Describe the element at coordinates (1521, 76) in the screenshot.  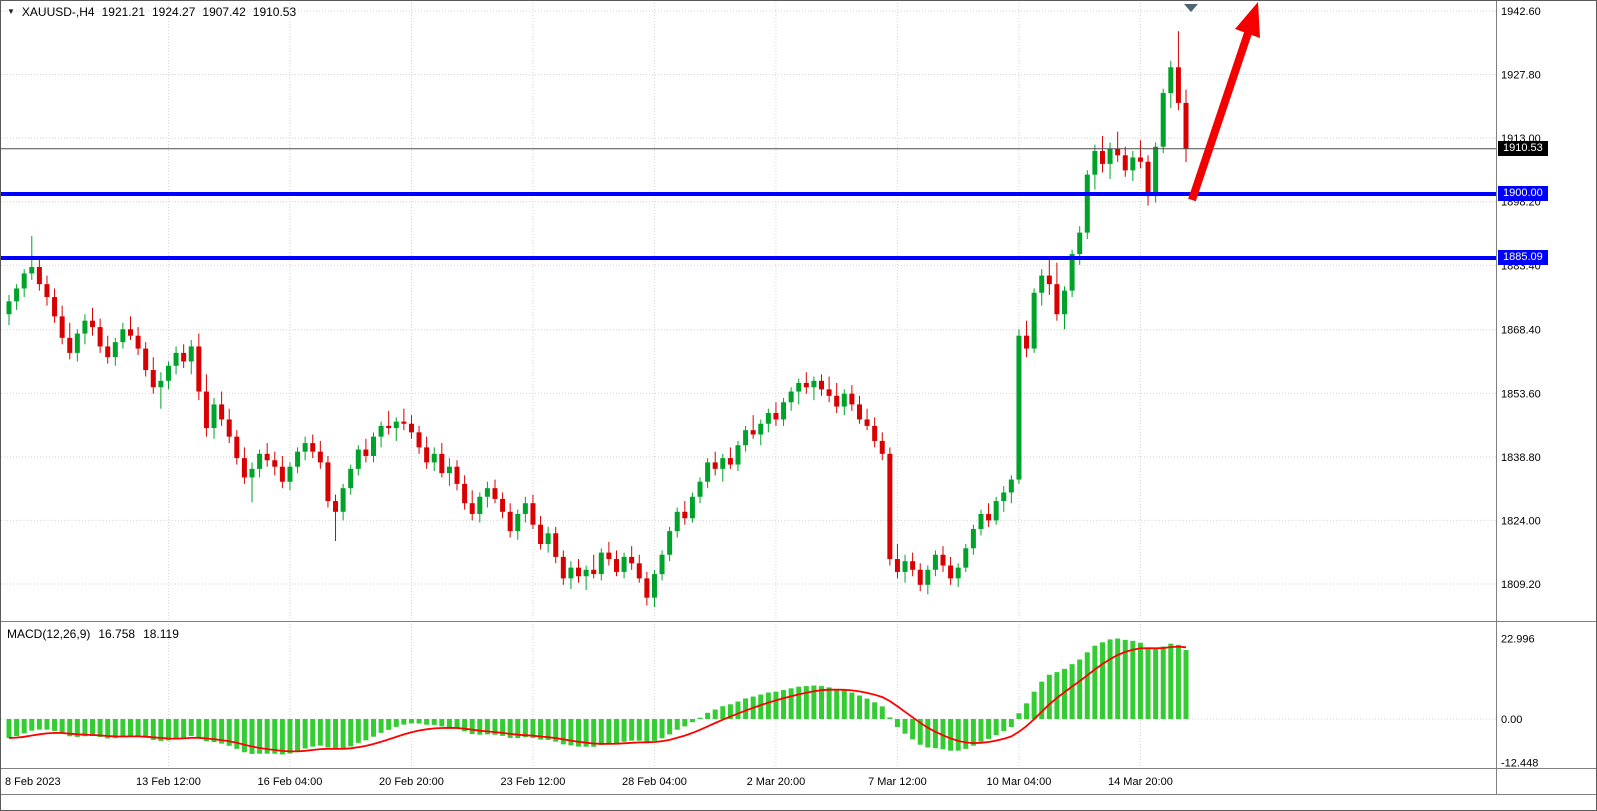
I see `price-axis-label: 1927.80` at that location.